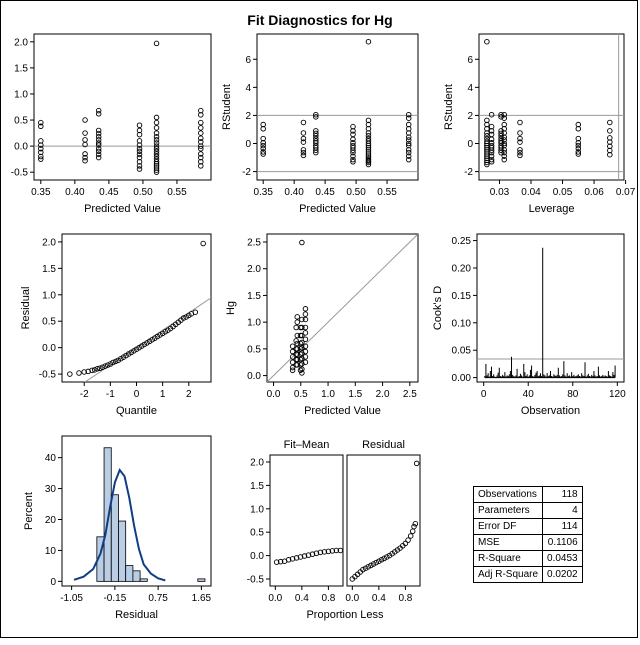  Describe the element at coordinates (562, 494) in the screenshot. I see `fit-statistic-value: 118` at that location.